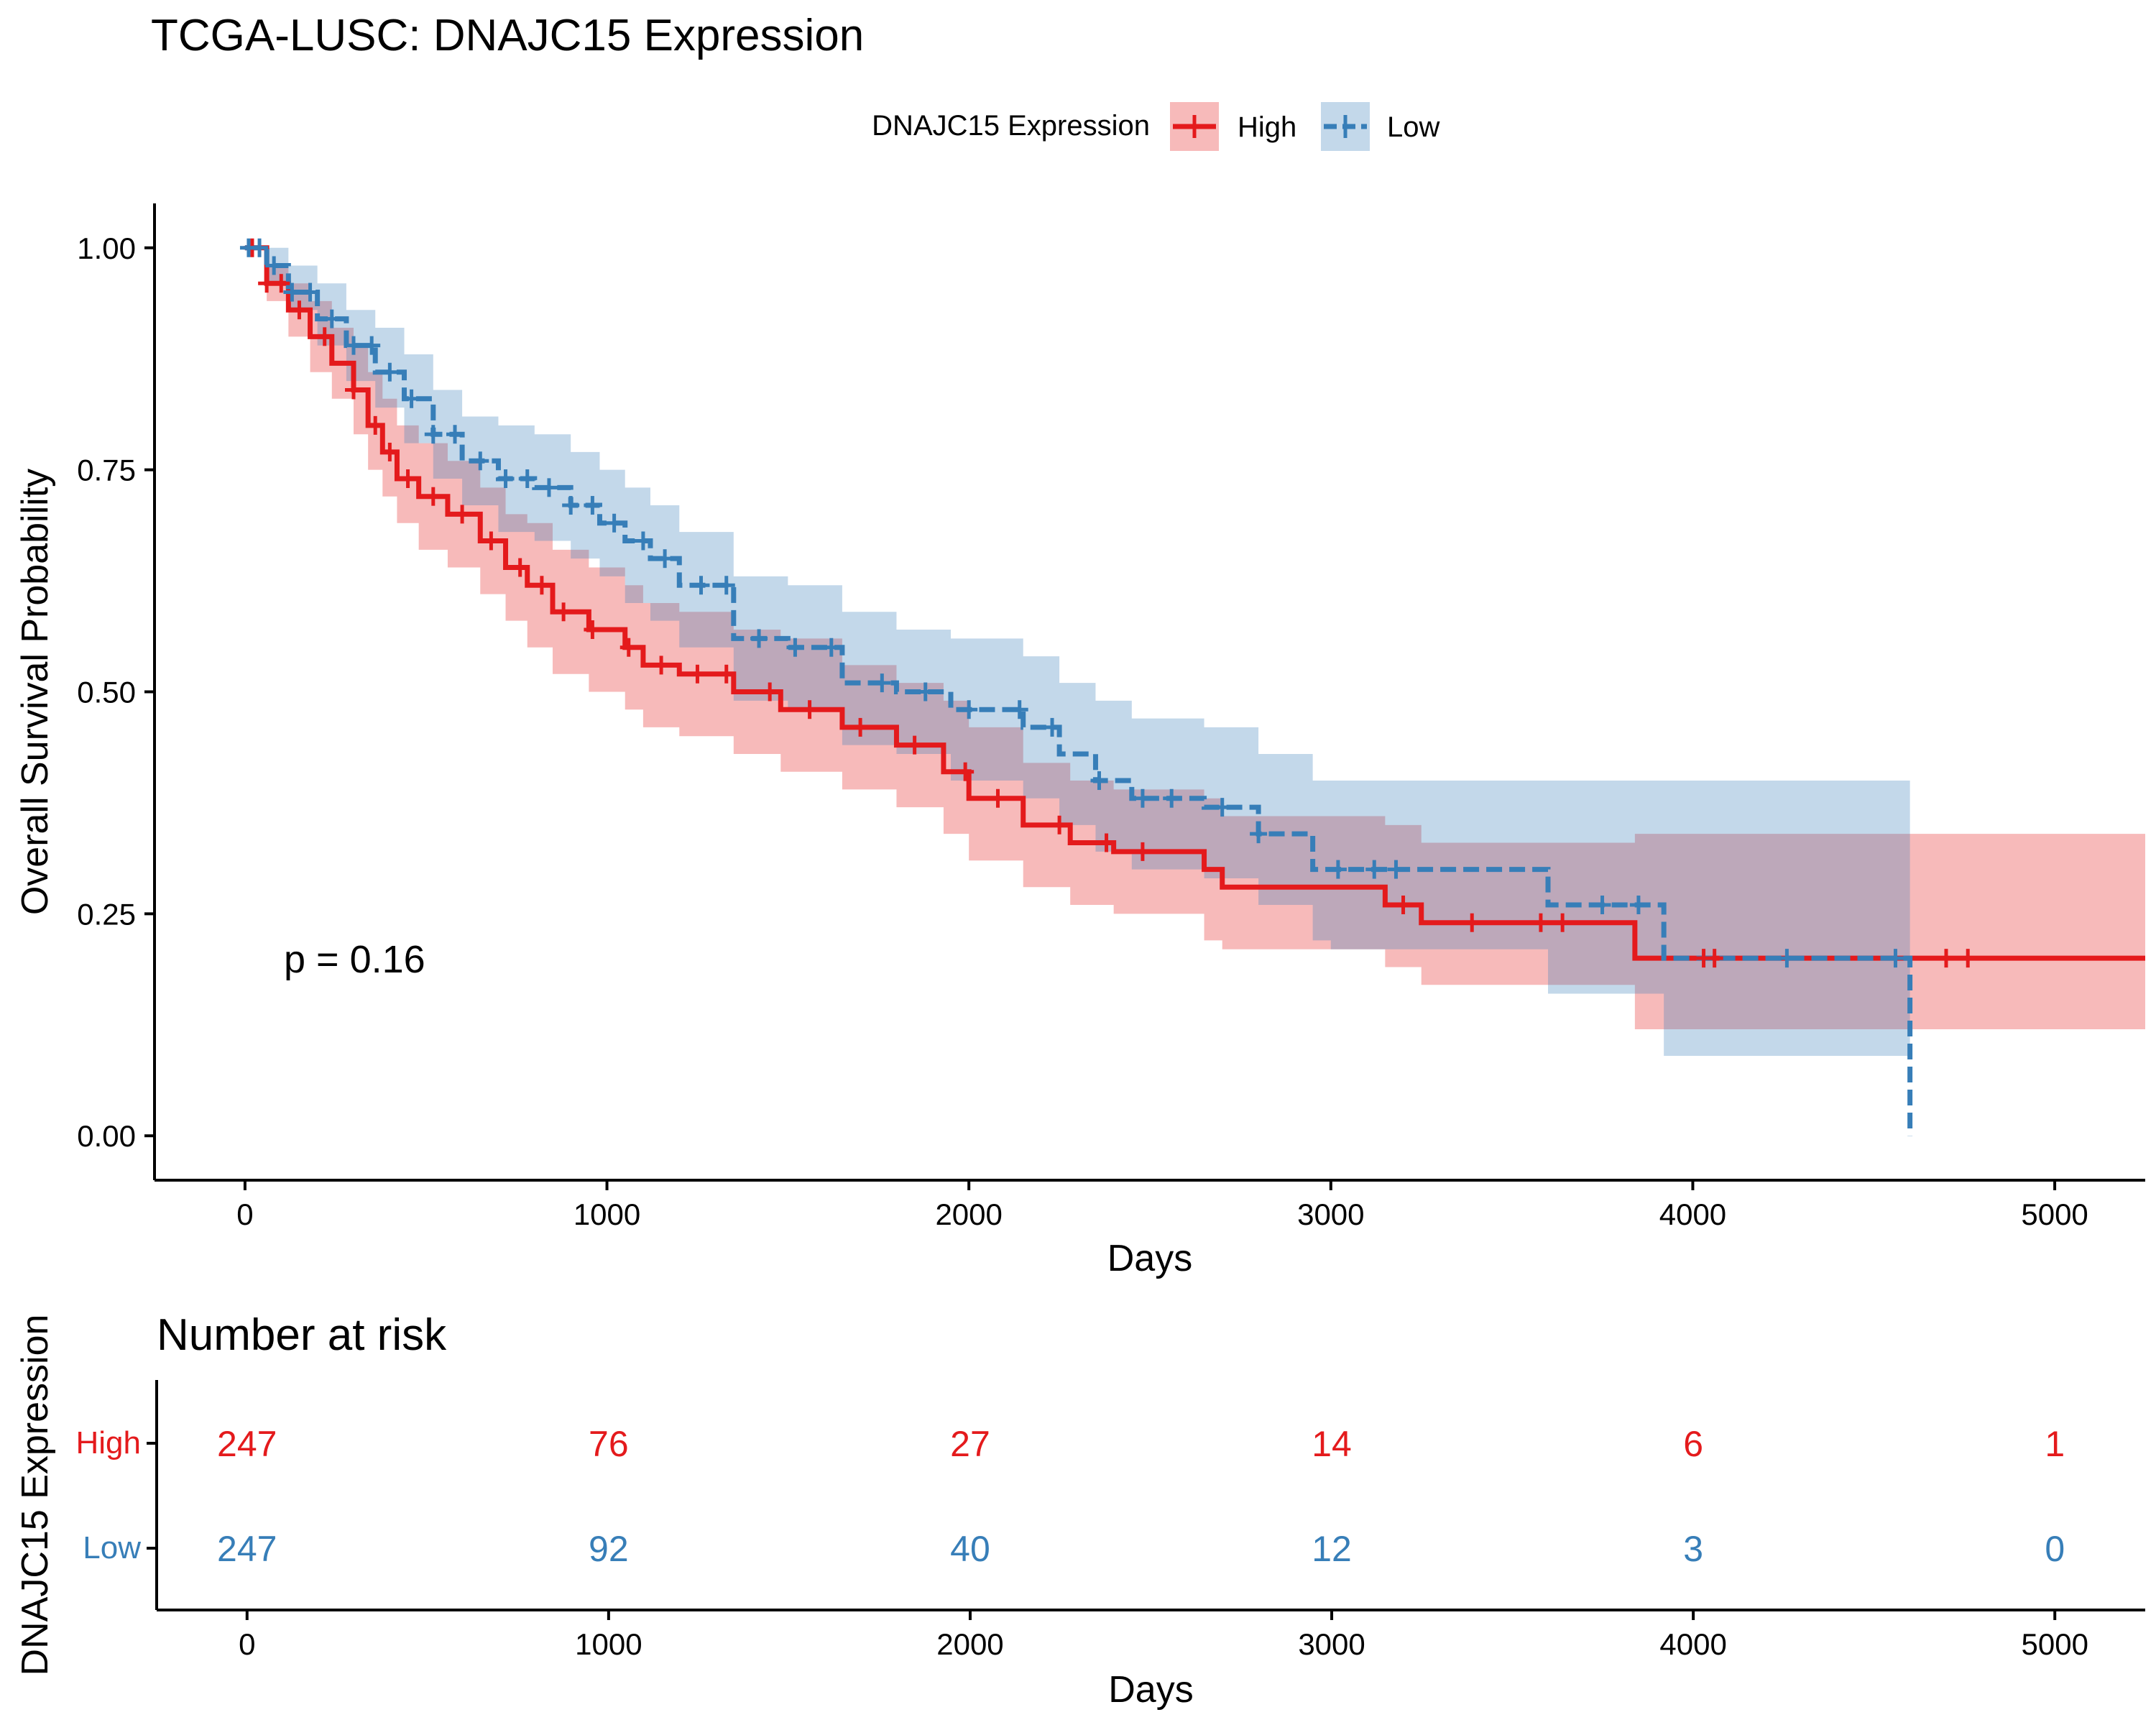 This screenshot has height=1725, width=2156. I want to click on risk-count-low: 247, so click(247, 1549).